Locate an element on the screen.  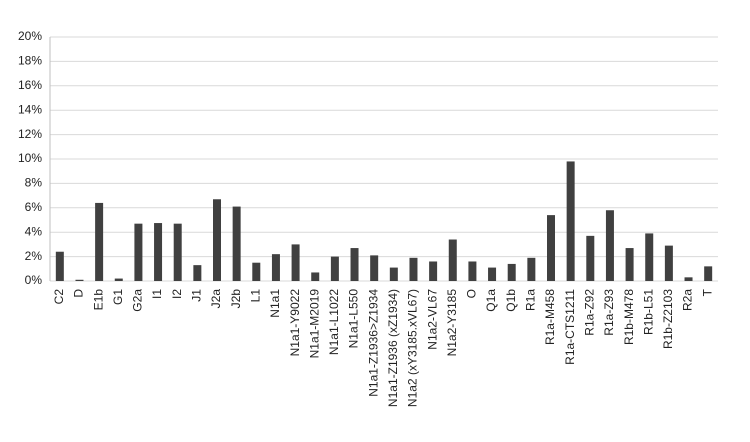
x-tick-label: R1b-Z2103 is located at coordinates (668, 319).